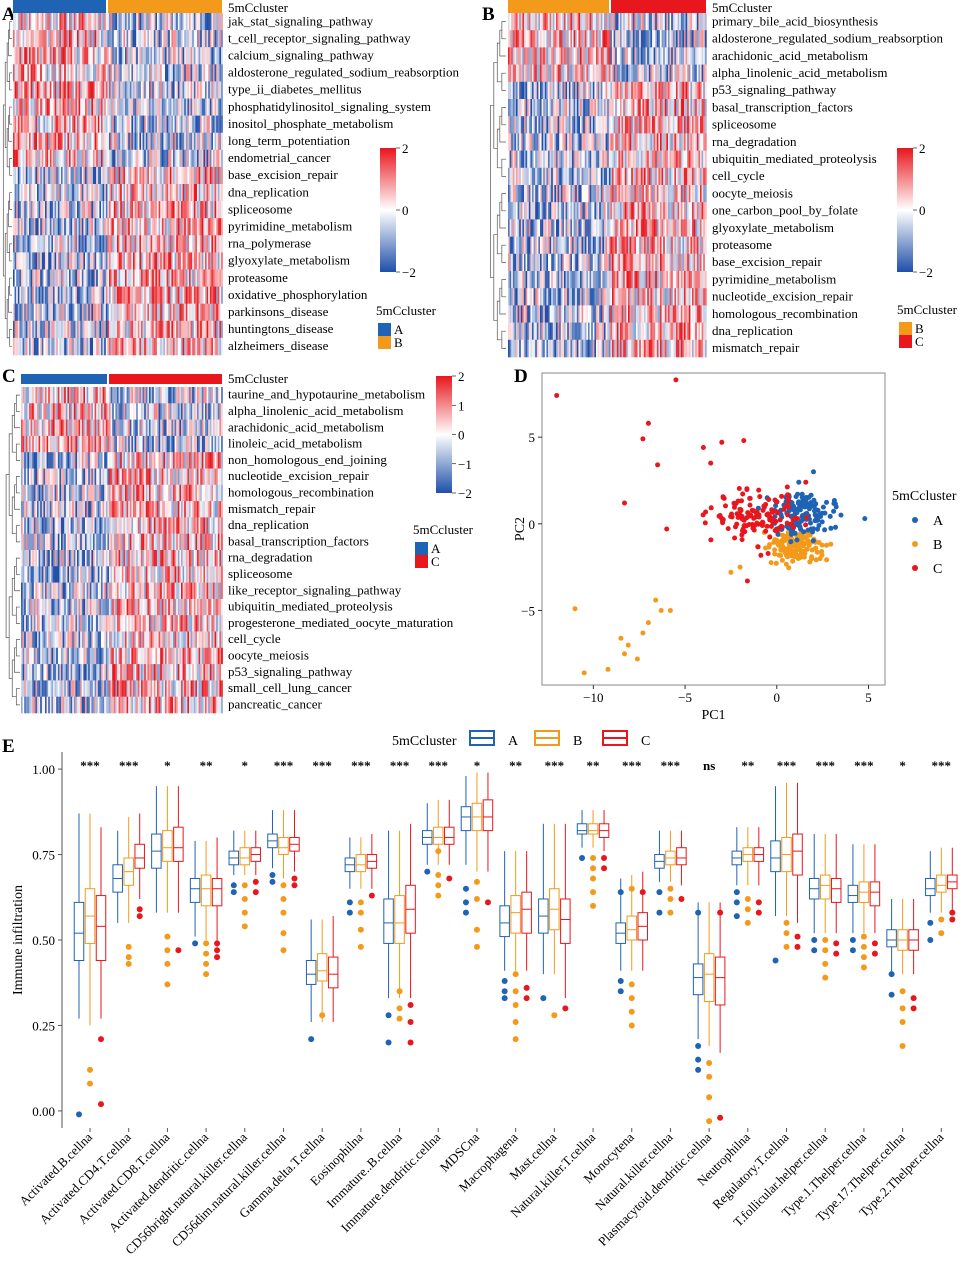 The image size is (968, 1261). Describe the element at coordinates (268, 191) in the screenshot. I see `pathway-label: dna_replication` at that location.